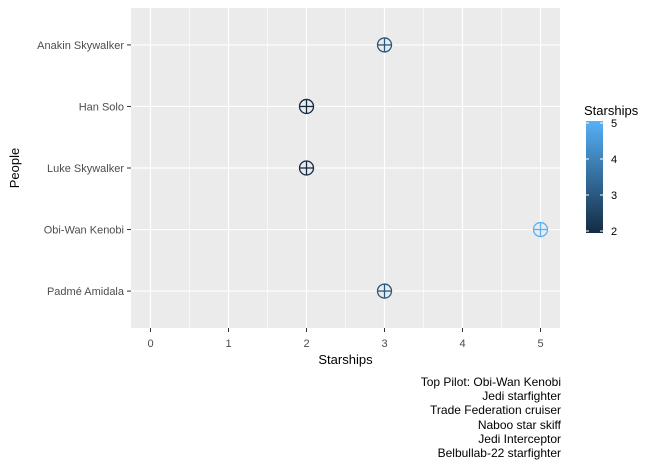 This screenshot has height=468, width=661. I want to click on caption-line: Belbullab-22 starfighter, so click(499, 453).